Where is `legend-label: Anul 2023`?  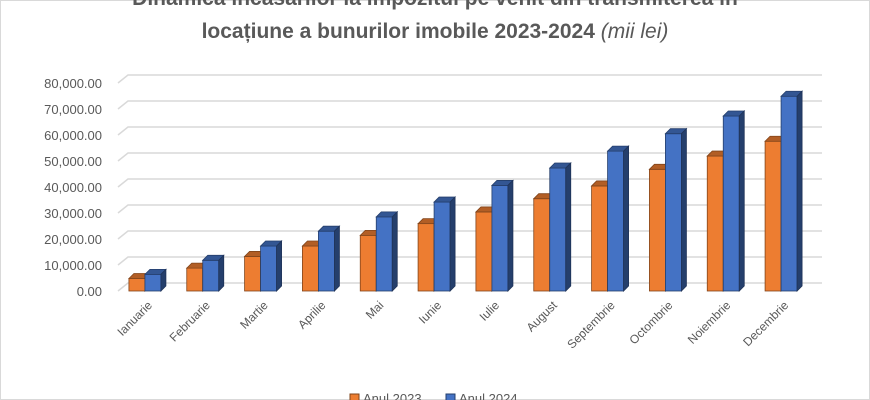 legend-label: Anul 2023 is located at coordinates (392, 395).